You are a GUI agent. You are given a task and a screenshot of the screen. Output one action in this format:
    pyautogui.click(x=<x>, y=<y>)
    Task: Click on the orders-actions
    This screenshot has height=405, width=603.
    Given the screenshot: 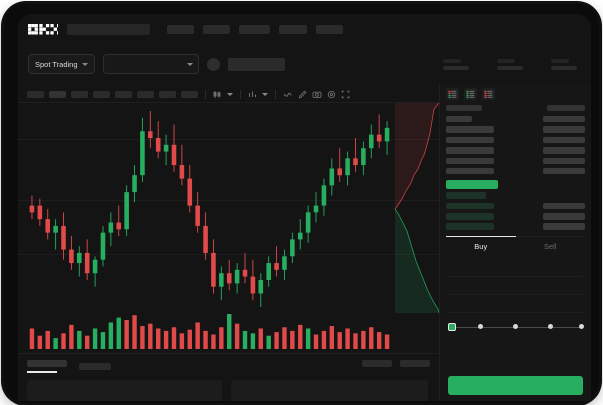 What is the action you would take?
    pyautogui.click(x=396, y=363)
    